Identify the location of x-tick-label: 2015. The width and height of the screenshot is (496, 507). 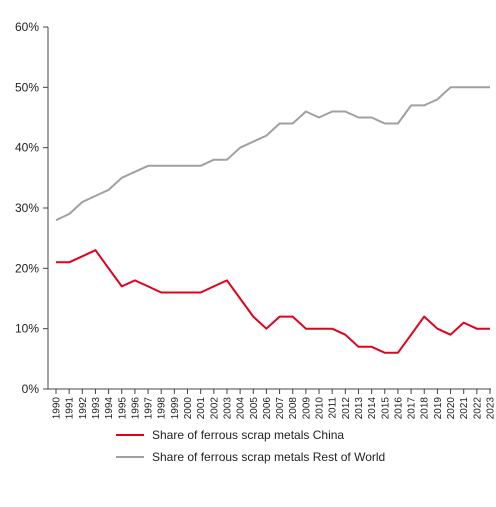
(385, 408).